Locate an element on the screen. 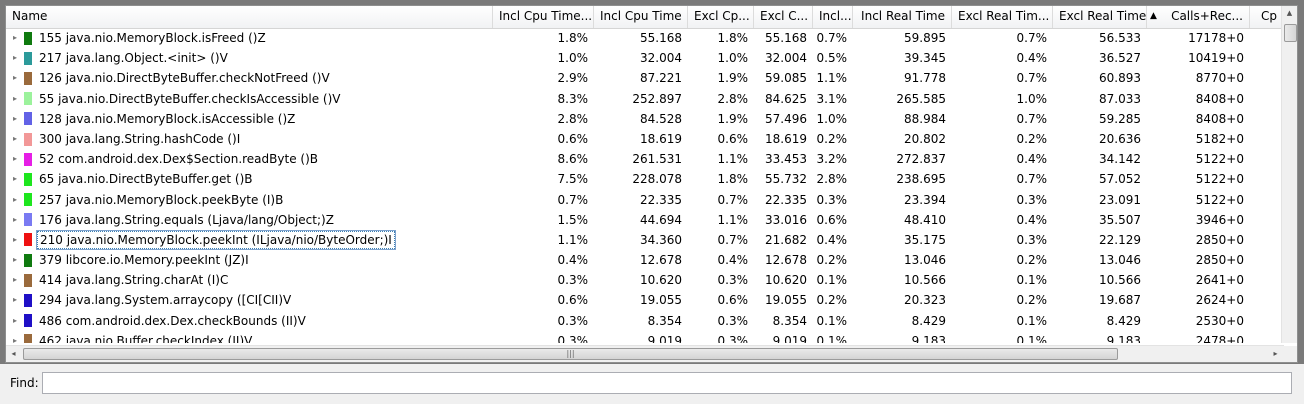  method-color-swatch is located at coordinates (28, 260).